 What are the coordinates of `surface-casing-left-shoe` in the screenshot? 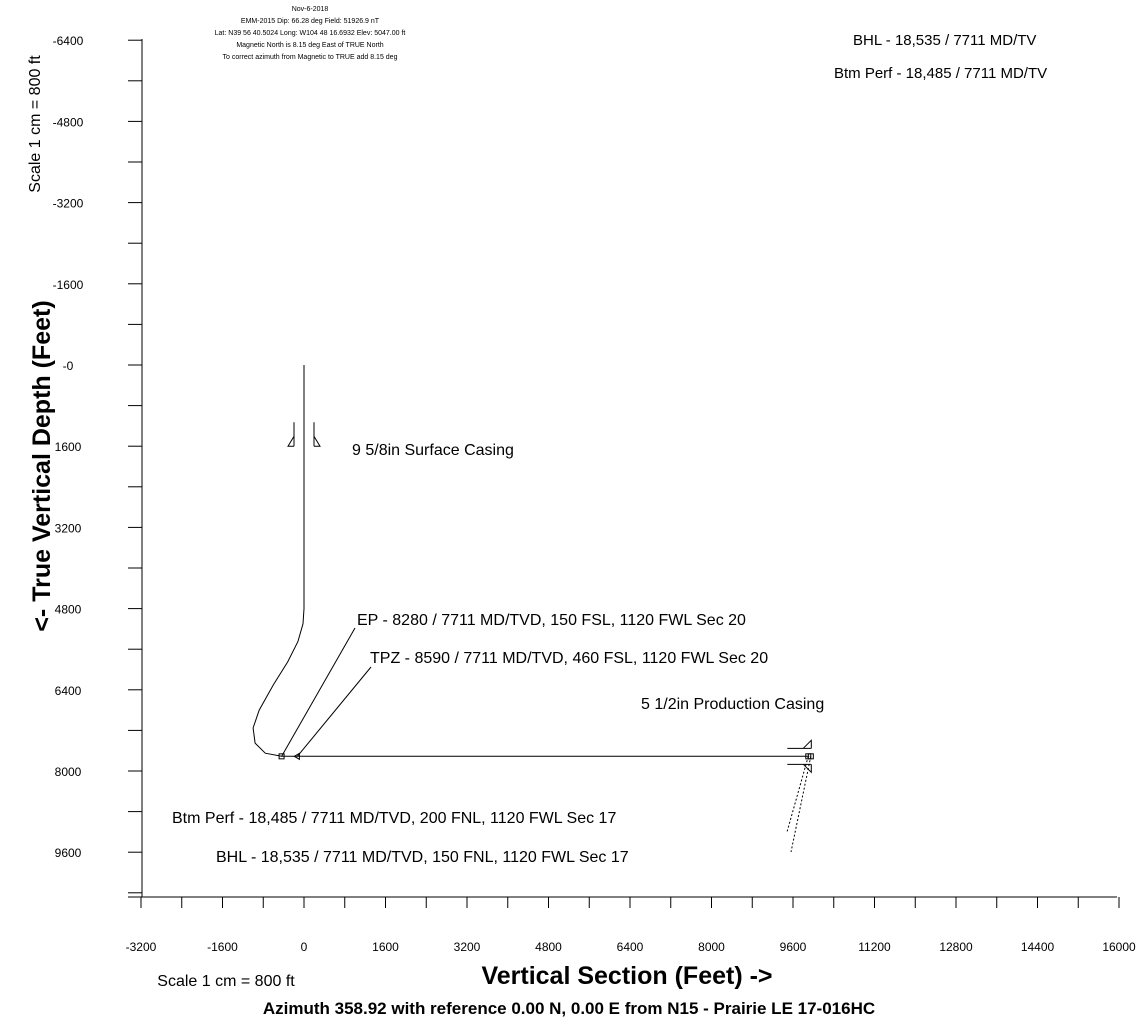 It's located at (291, 441).